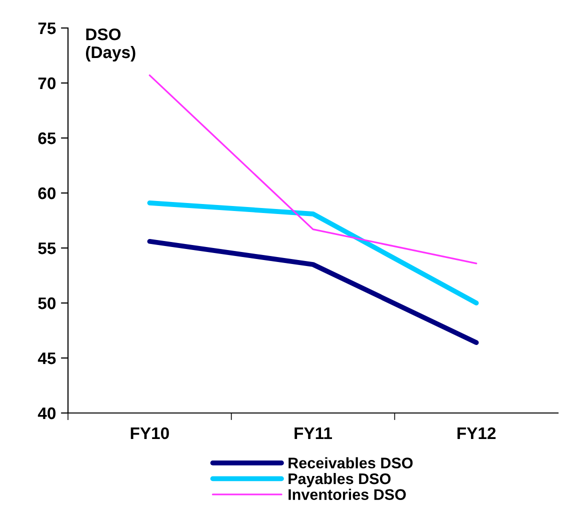 The image size is (567, 515). I want to click on y-axis-title: DSO (Days), so click(111, 45).